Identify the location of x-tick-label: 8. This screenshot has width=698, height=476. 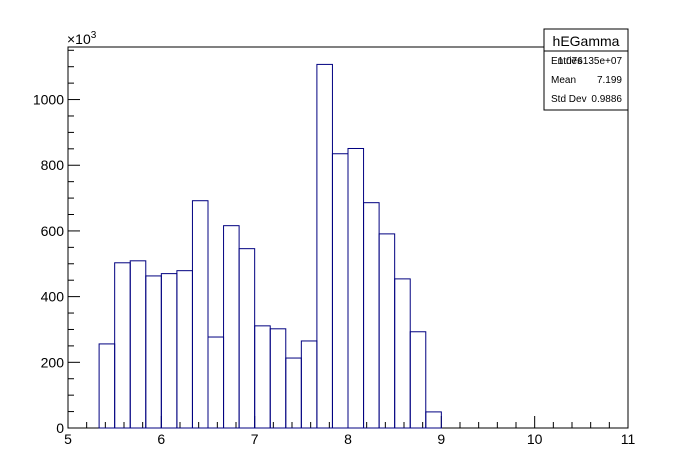
(348, 439).